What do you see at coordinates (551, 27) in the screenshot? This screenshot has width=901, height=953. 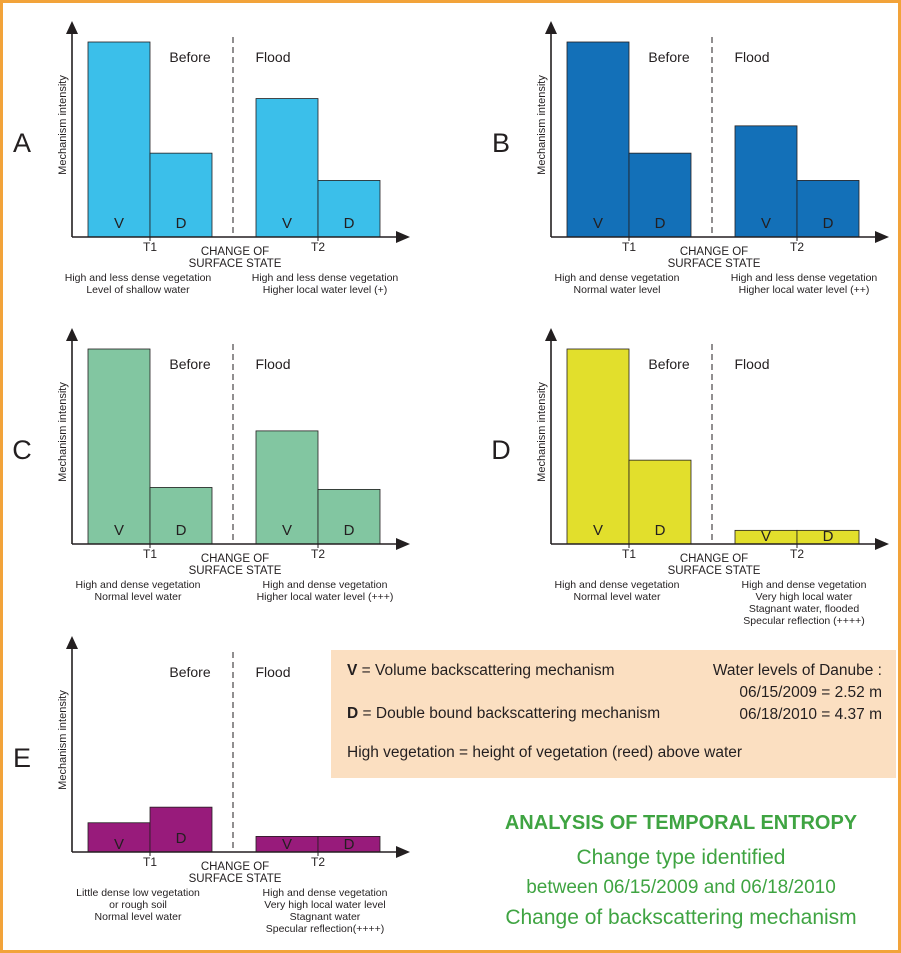 I see `panel-b-y-axis-arrow` at bounding box center [551, 27].